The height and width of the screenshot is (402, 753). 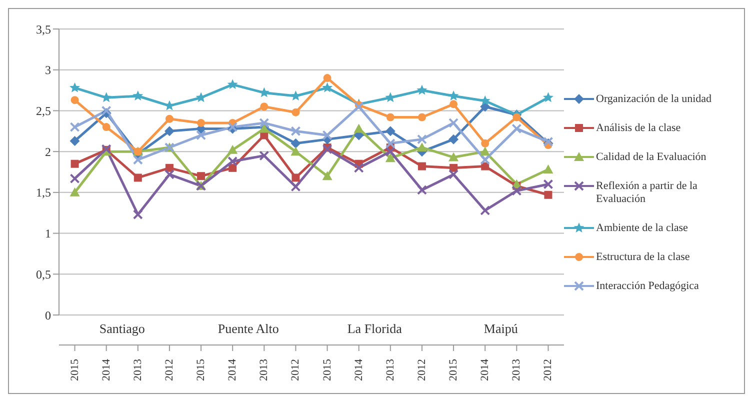 I want to click on legend-label: Estructura de la clase, so click(x=643, y=257).